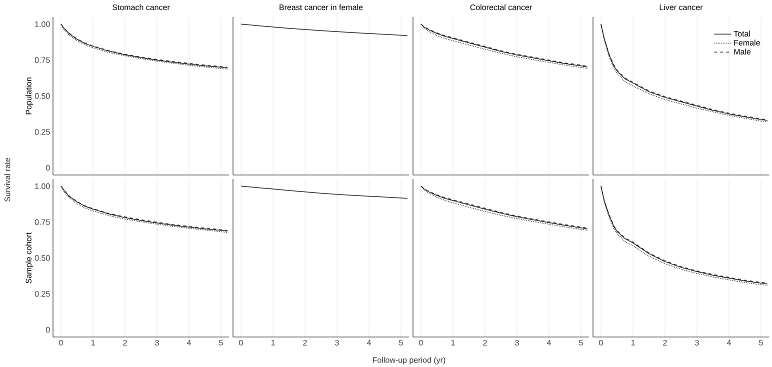 Image resolution: width=772 pixels, height=367 pixels. What do you see at coordinates (321, 7) in the screenshot?
I see `chart-title: Breast cancer in female` at bounding box center [321, 7].